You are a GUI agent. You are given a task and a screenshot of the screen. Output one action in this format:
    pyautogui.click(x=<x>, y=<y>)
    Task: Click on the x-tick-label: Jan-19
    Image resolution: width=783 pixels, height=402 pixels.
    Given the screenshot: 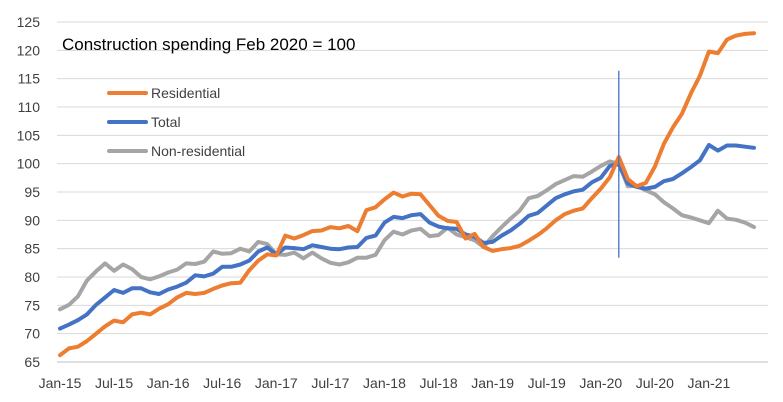 What is the action you would take?
    pyautogui.click(x=492, y=383)
    